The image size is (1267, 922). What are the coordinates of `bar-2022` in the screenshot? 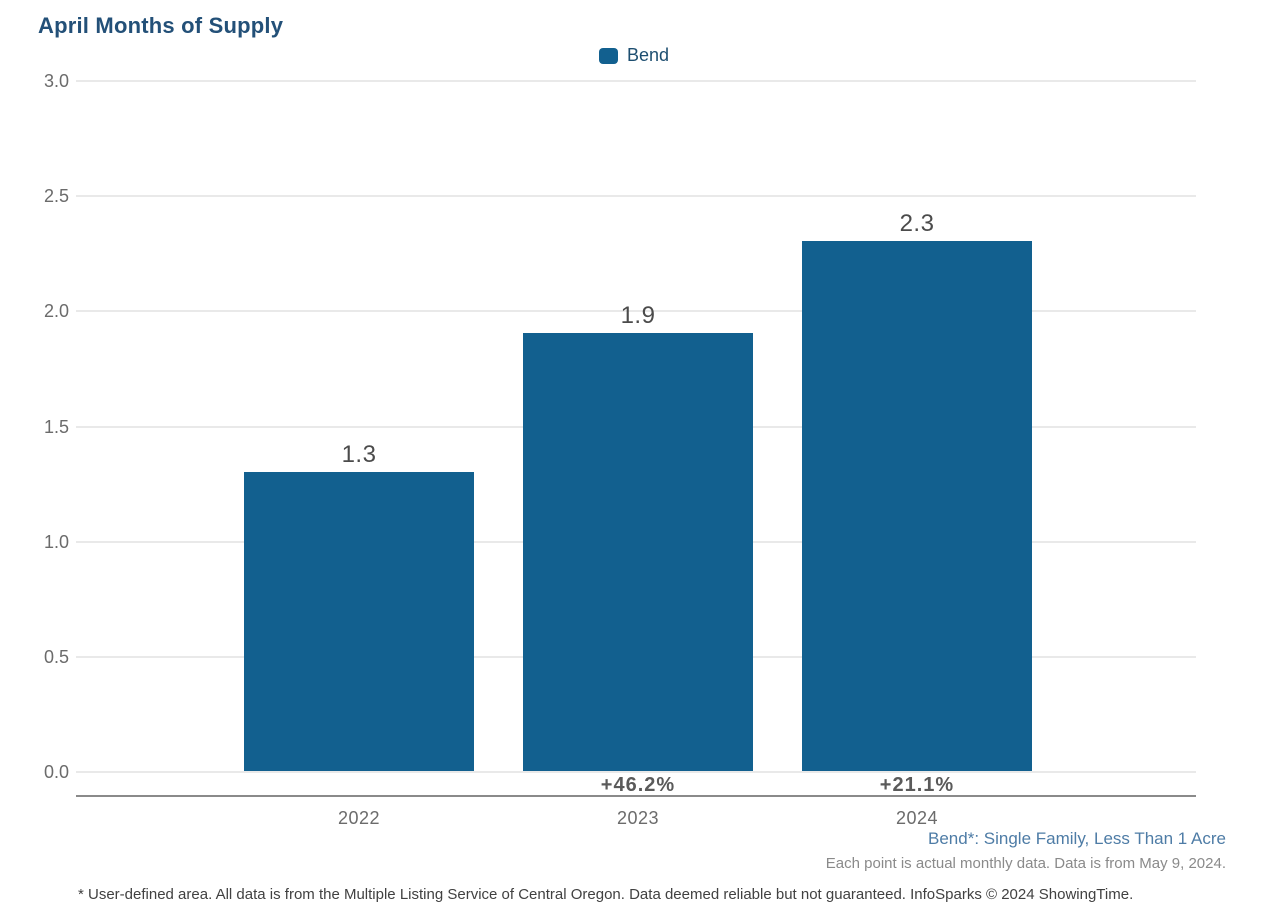 It's located at (359, 621).